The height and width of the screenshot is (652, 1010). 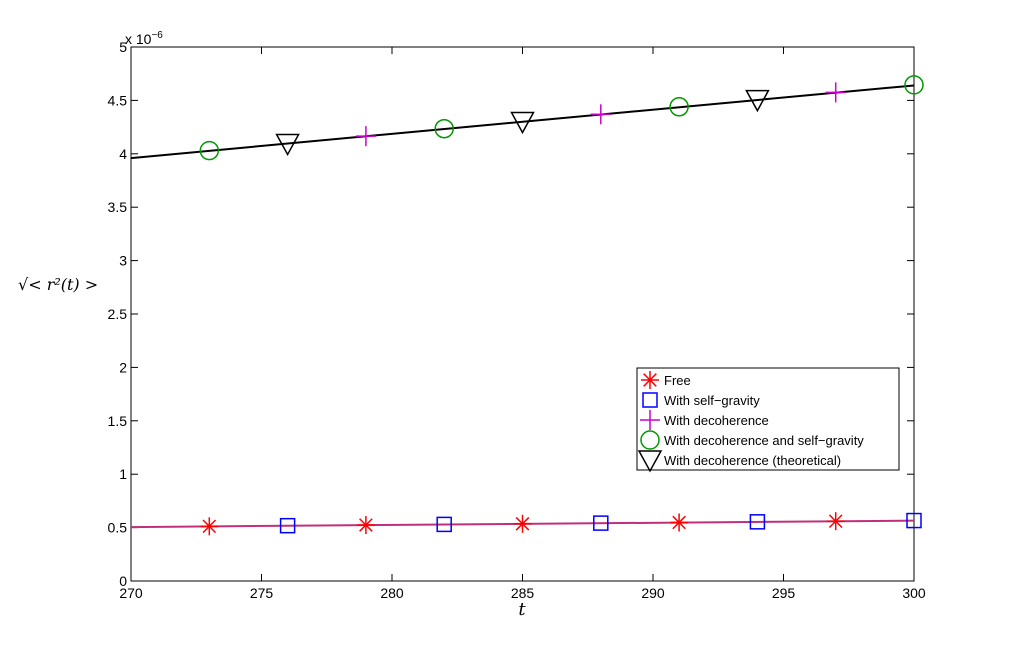 What do you see at coordinates (118, 314) in the screenshot?
I see `y-tick-label: 2.5` at bounding box center [118, 314].